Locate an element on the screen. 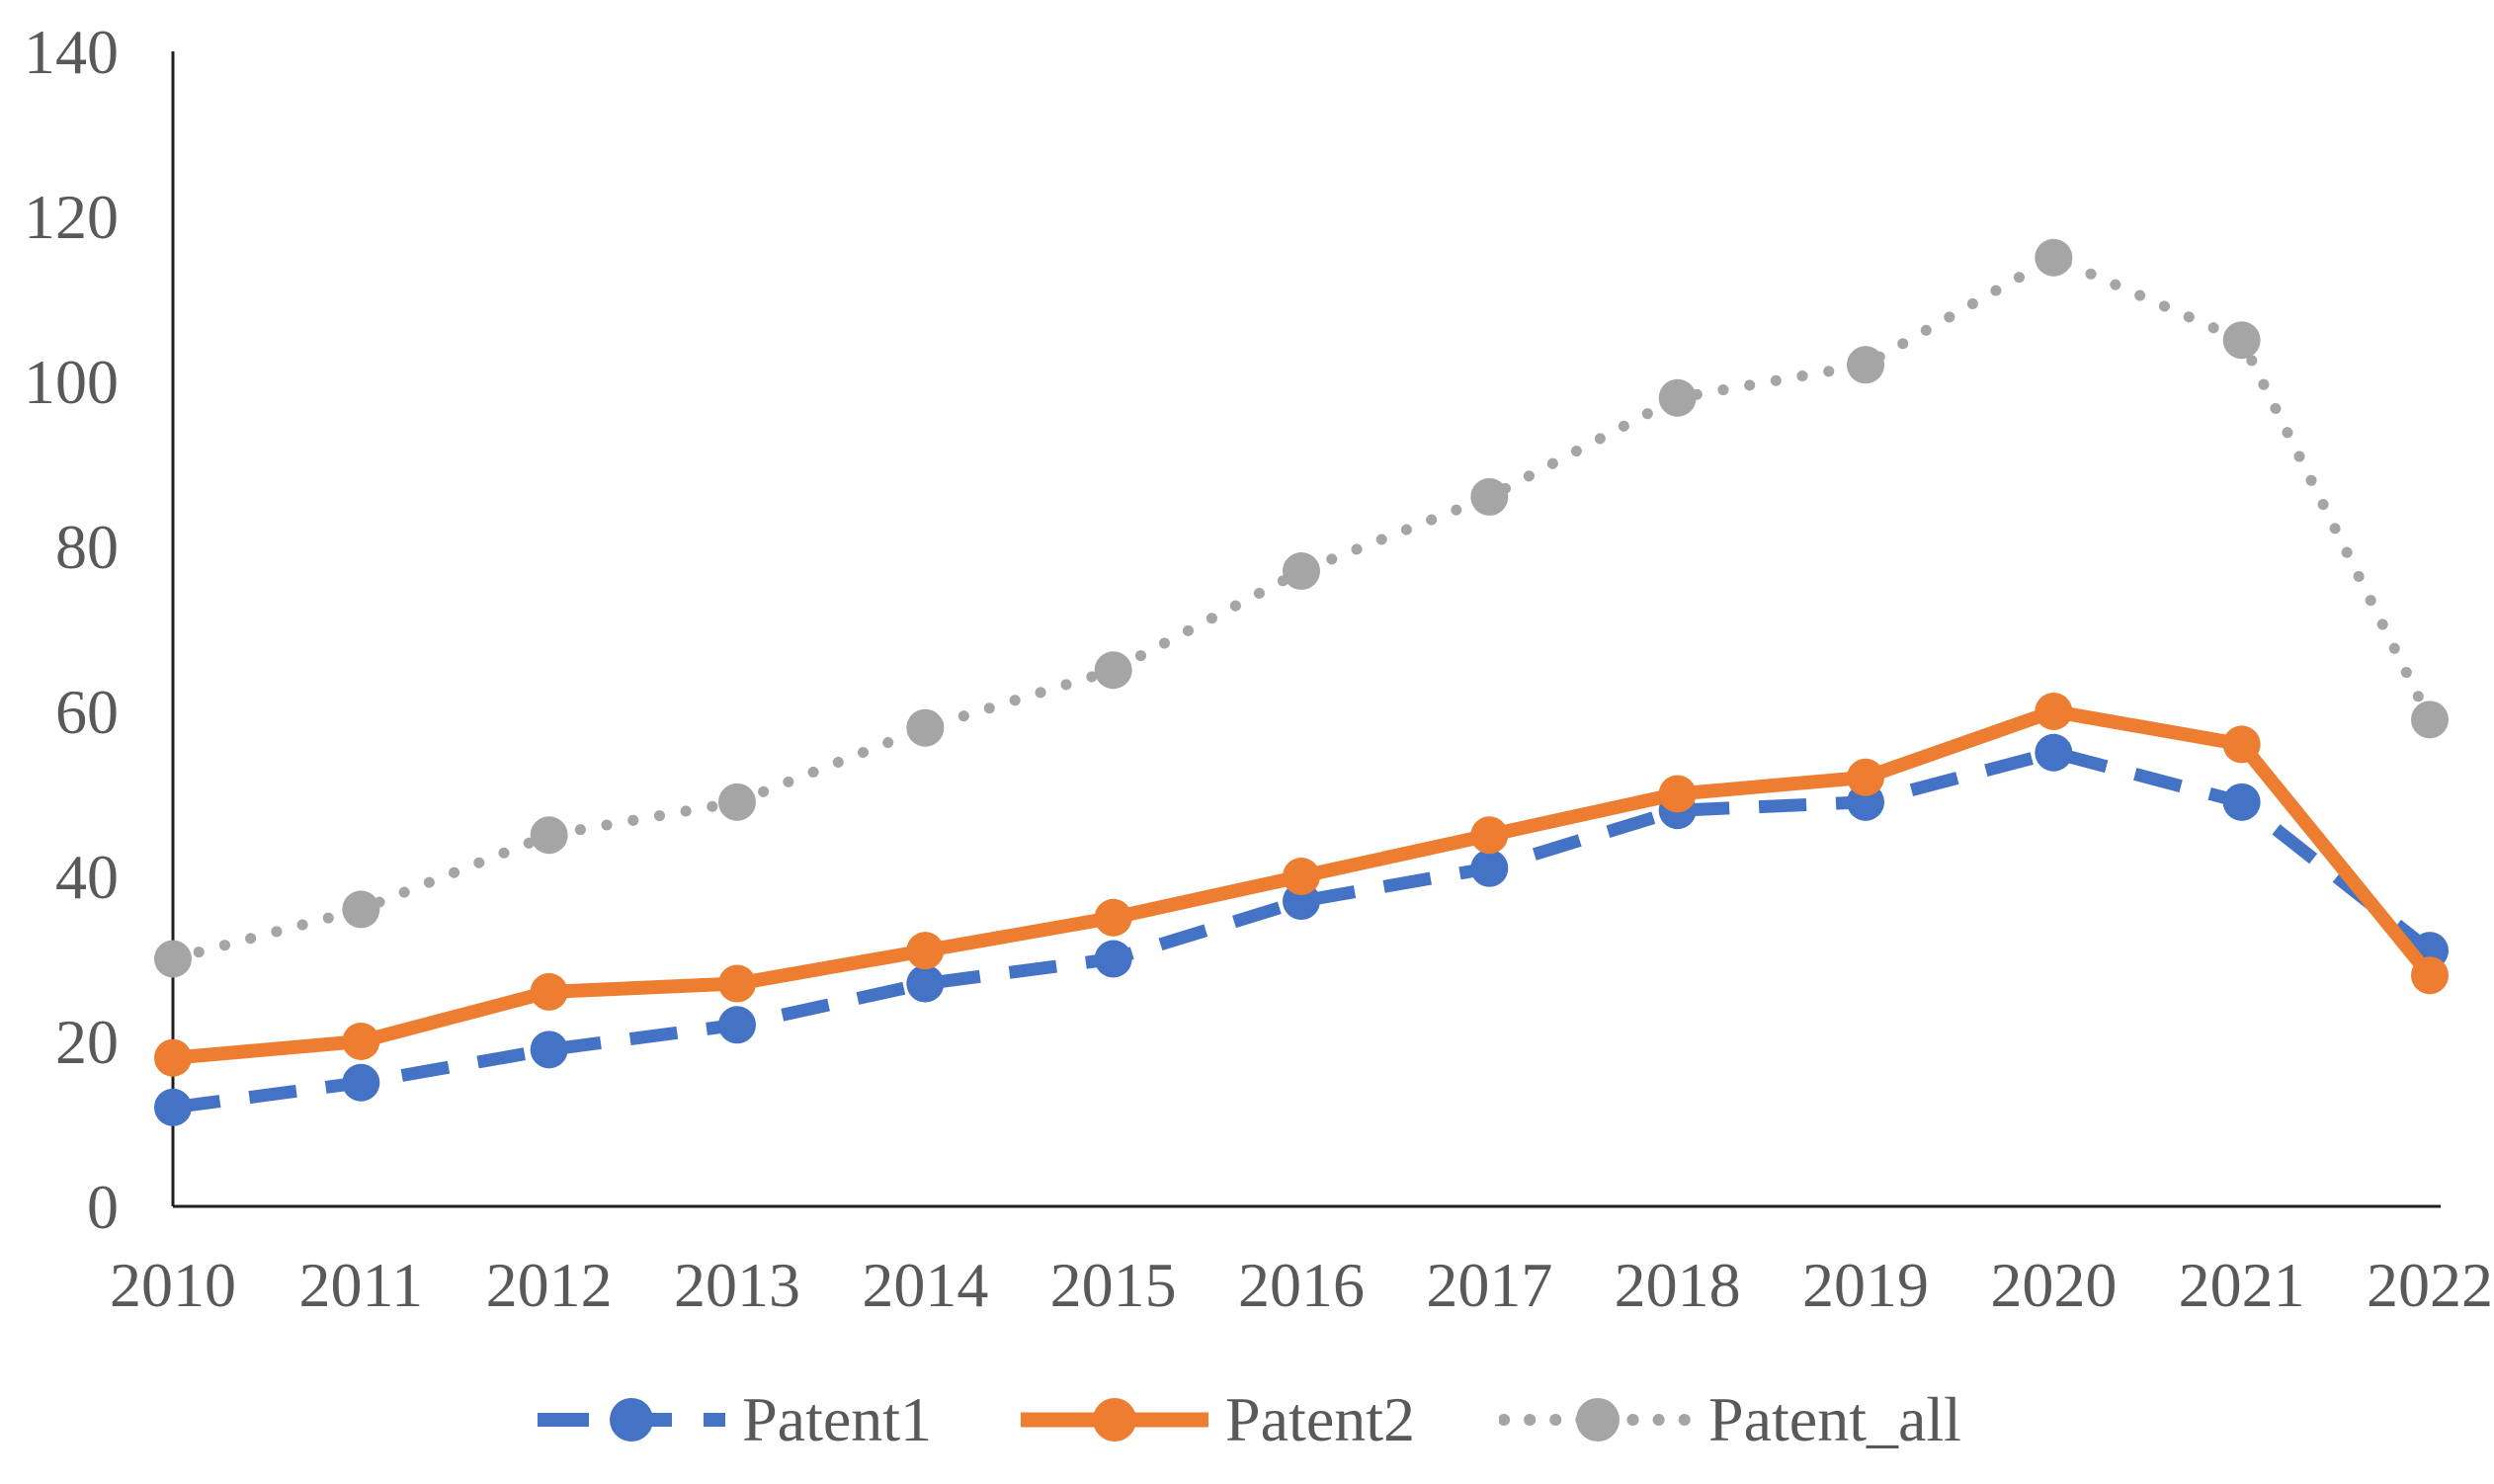 This screenshot has height=1484, width=2494. data-point-patent2-2018 is located at coordinates (1677, 794).